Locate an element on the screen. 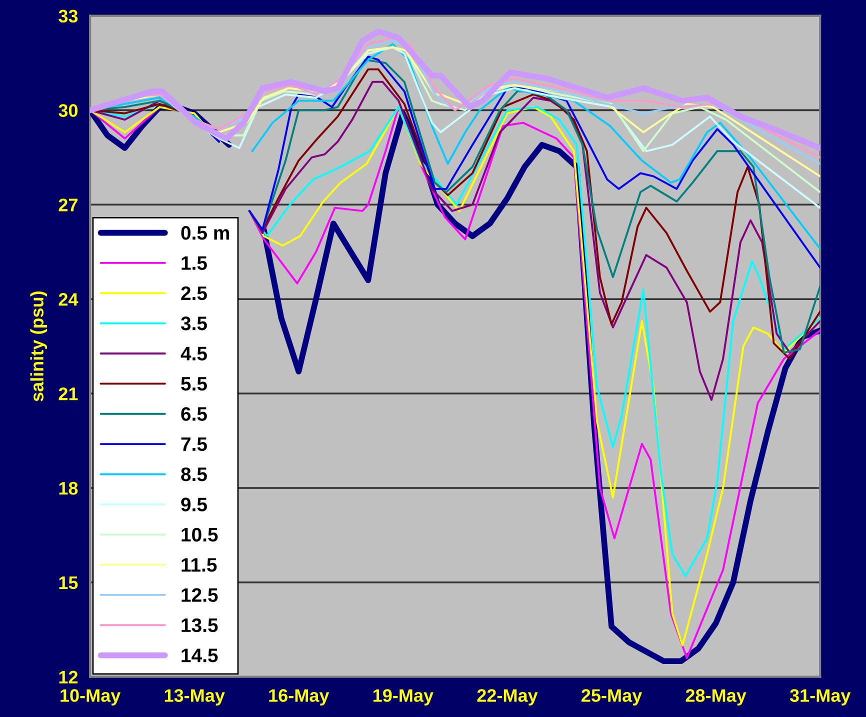  y-tick-label: 12 is located at coordinates (68, 677).